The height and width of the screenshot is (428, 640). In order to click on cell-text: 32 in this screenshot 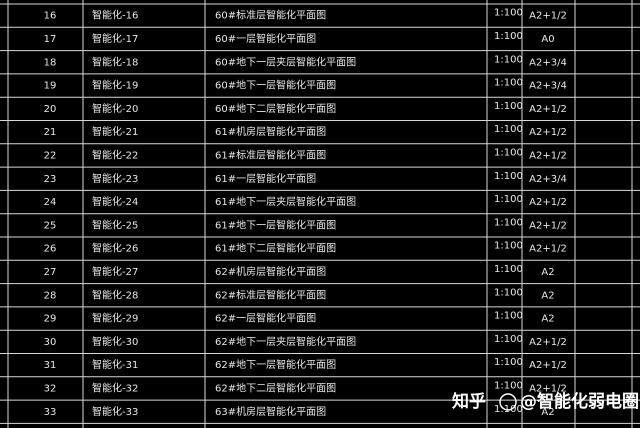, I will do `click(50, 388)`.